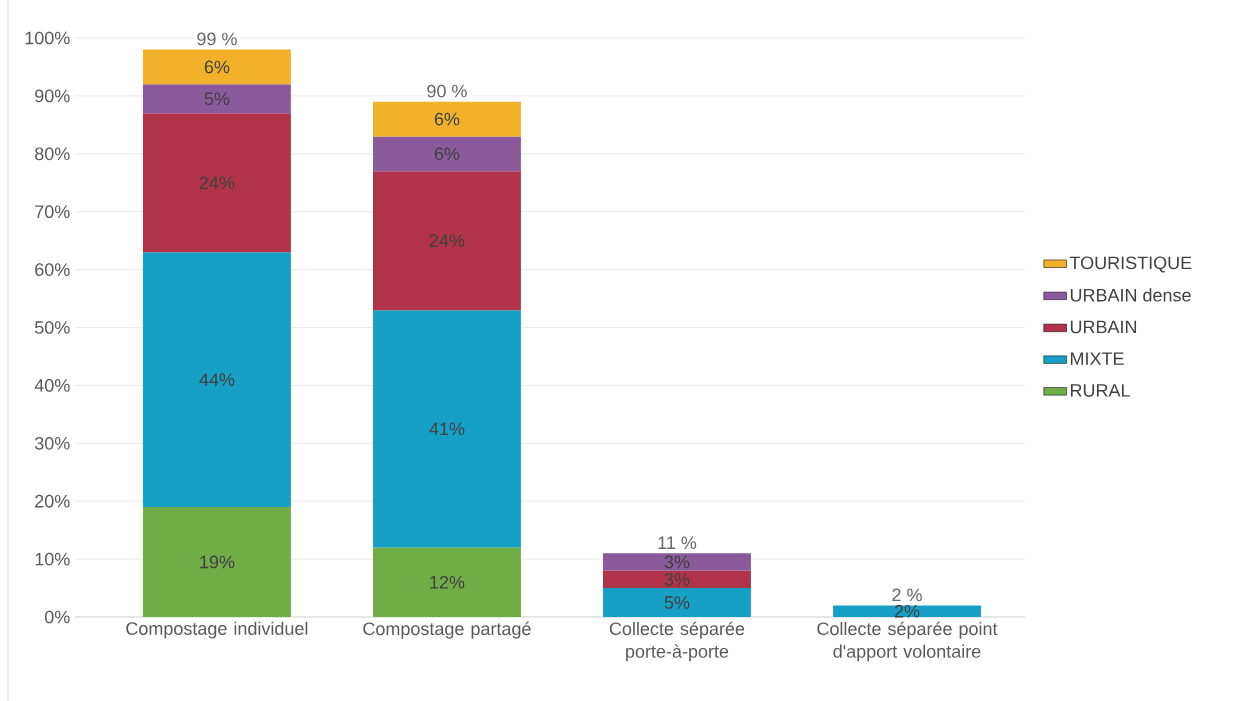 The image size is (1240, 701). What do you see at coordinates (447, 91) in the screenshot?
I see `total-label: 90 %` at bounding box center [447, 91].